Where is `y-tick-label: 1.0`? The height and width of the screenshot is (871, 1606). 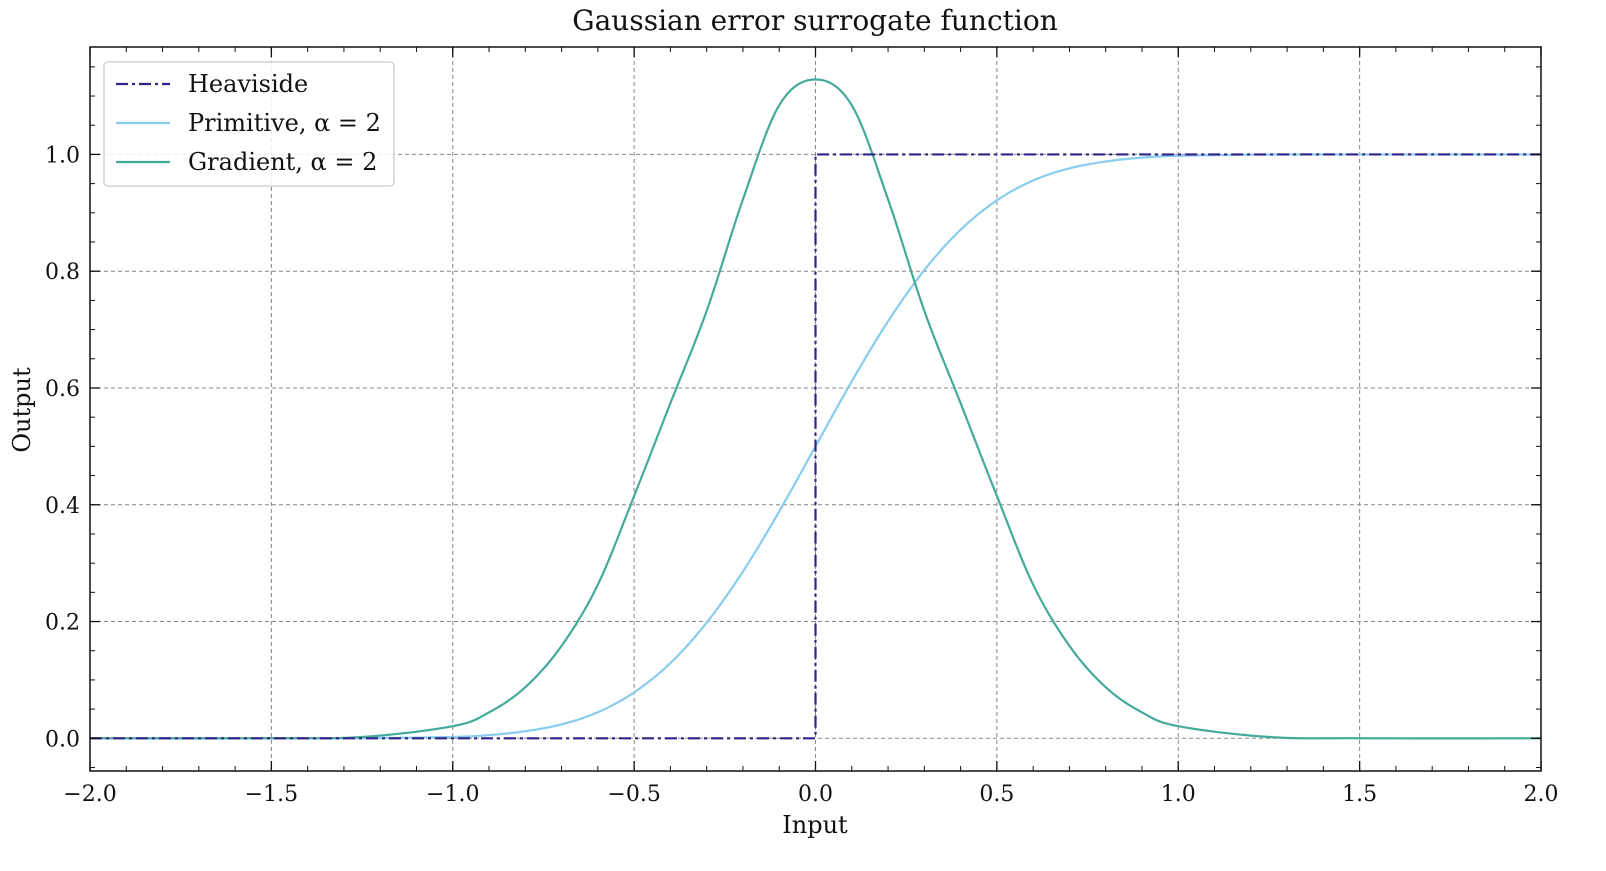
y-tick-label: 1.0 is located at coordinates (62, 155).